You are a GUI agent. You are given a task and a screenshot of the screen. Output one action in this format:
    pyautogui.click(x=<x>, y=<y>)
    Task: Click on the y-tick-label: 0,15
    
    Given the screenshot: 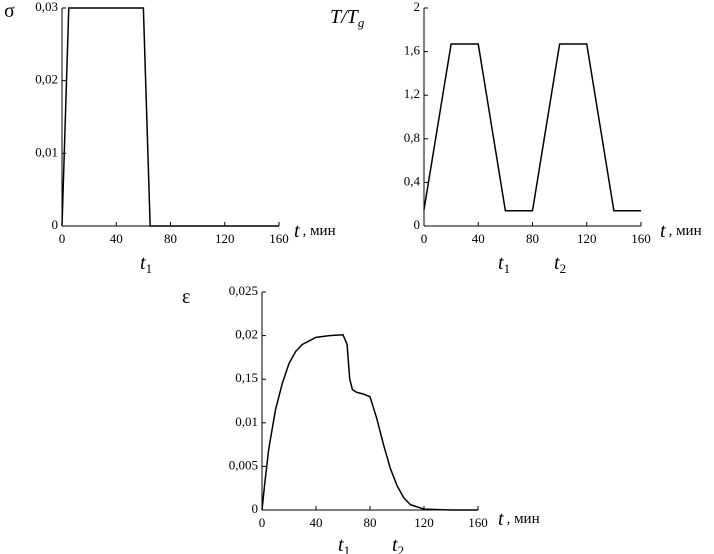 What is the action you would take?
    pyautogui.click(x=246, y=377)
    